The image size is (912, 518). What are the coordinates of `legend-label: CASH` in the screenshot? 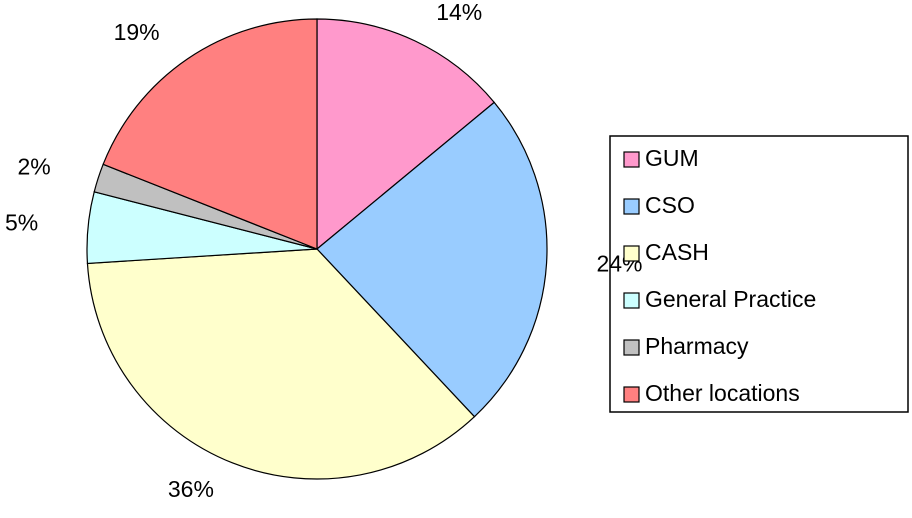 It's located at (677, 252).